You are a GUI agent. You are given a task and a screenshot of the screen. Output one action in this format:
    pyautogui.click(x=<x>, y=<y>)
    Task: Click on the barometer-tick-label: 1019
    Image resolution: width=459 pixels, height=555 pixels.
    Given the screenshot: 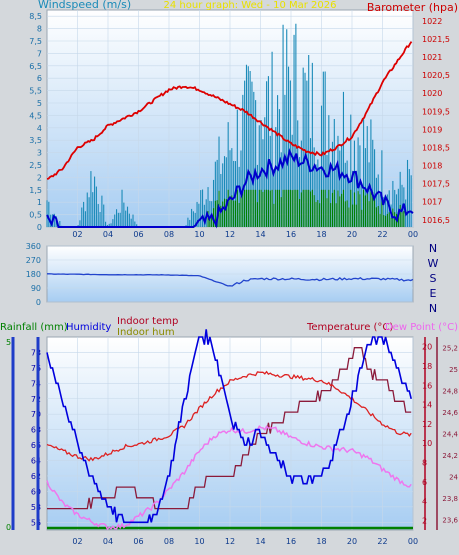 What is the action you would take?
    pyautogui.click(x=432, y=129)
    